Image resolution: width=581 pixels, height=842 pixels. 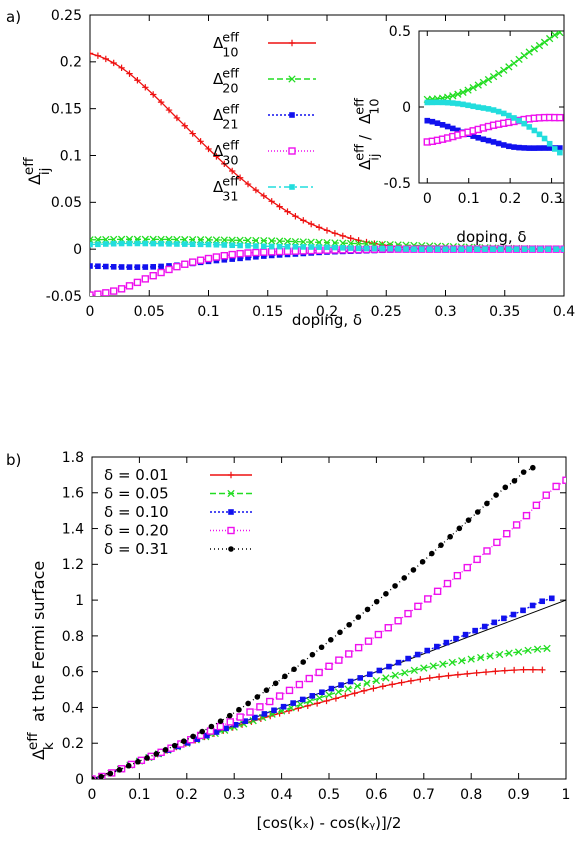 I want to click on panel-label: b), so click(x=13, y=460).